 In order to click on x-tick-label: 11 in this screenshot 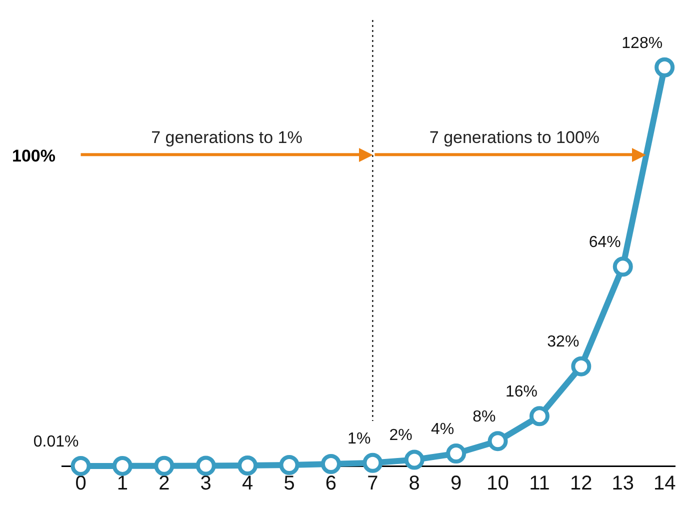, I will do `click(539, 483)`.